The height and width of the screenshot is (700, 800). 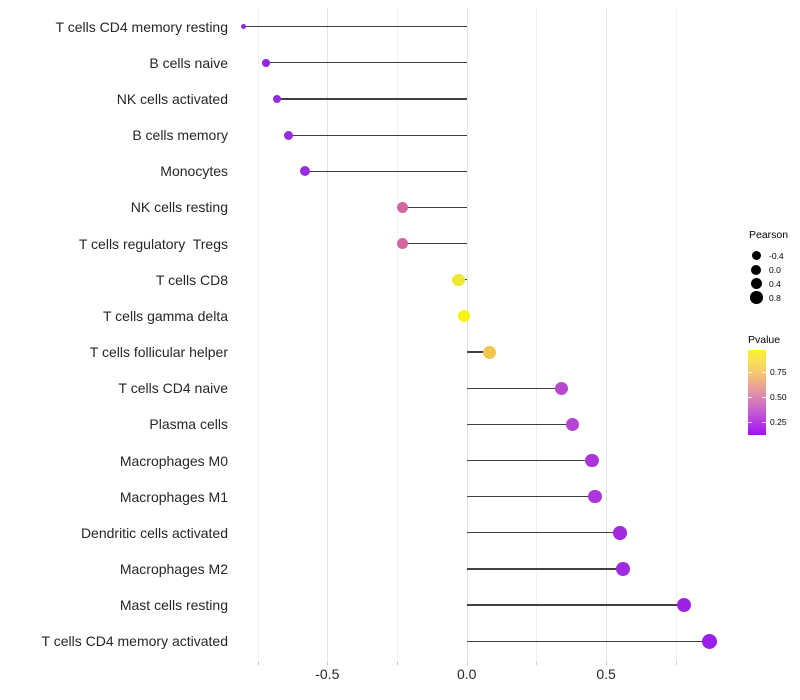 What do you see at coordinates (173, 568) in the screenshot?
I see `category-label: Macrophages M2` at bounding box center [173, 568].